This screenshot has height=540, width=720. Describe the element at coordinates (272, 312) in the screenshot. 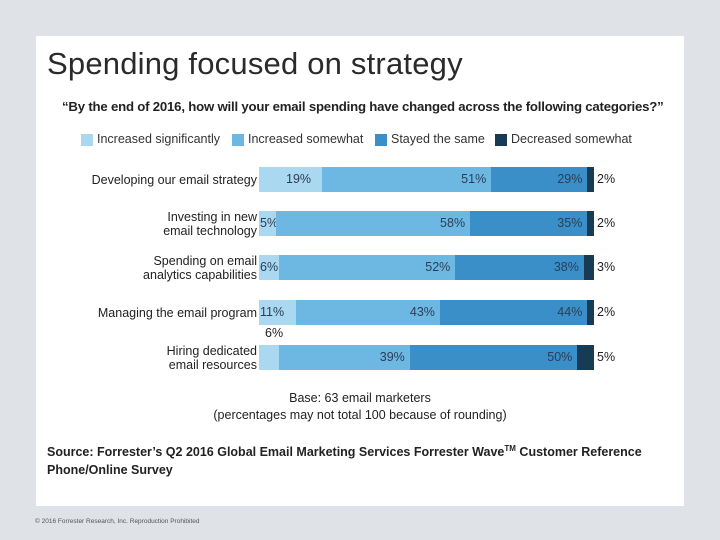

I see `data-label: 11%` at that location.